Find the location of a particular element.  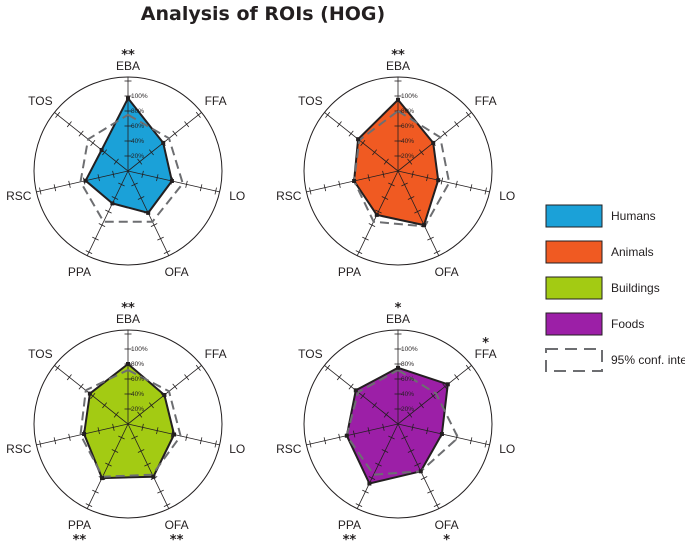

legend-swatch-ci is located at coordinates (574, 360).